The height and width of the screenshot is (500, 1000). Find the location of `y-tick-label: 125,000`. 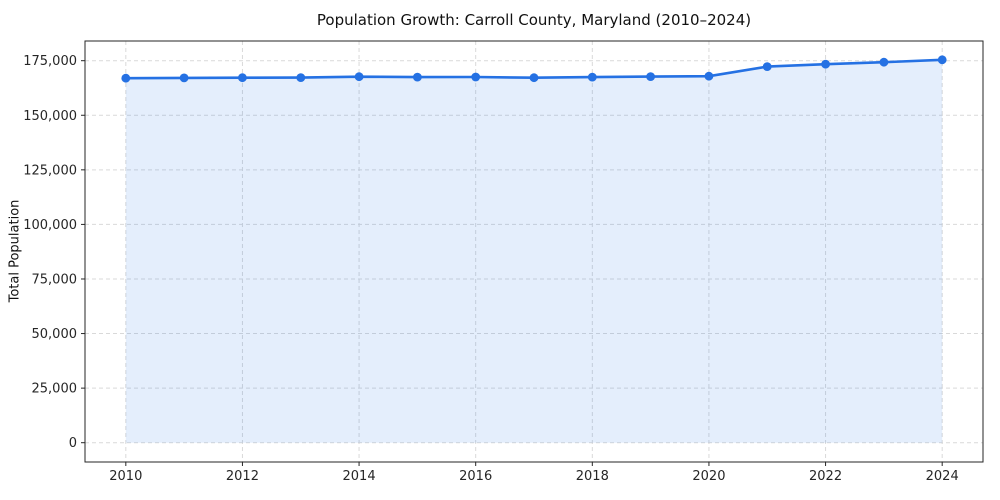

y-tick-label: 125,000 is located at coordinates (50, 170).